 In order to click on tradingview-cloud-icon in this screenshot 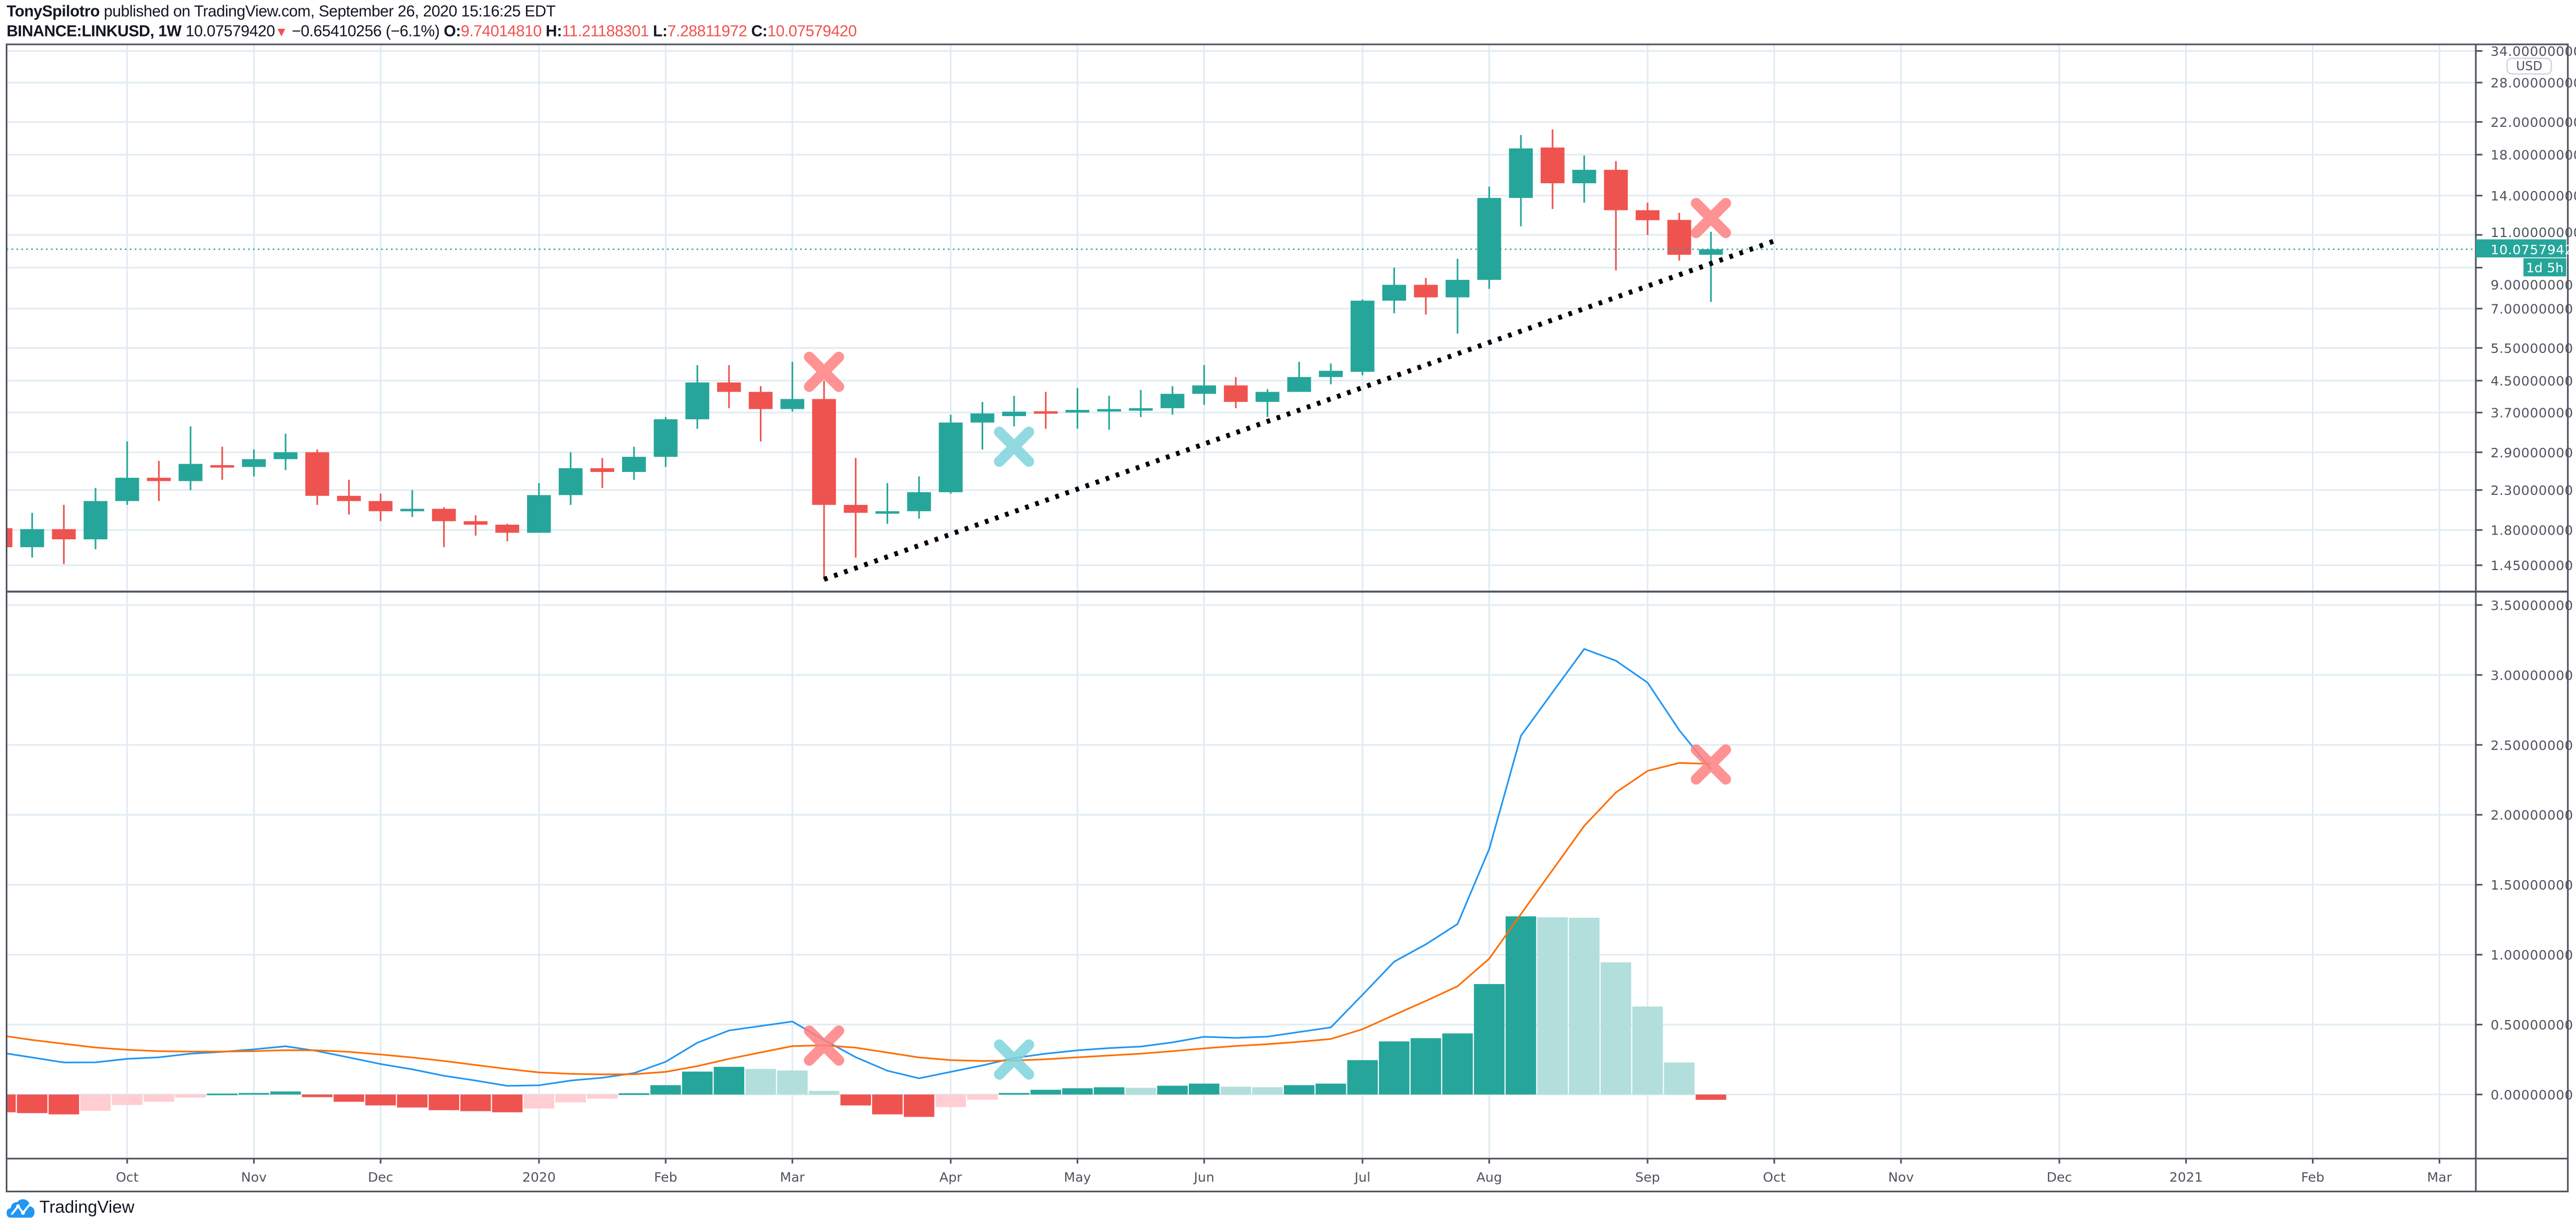, I will do `click(20, 1208)`.